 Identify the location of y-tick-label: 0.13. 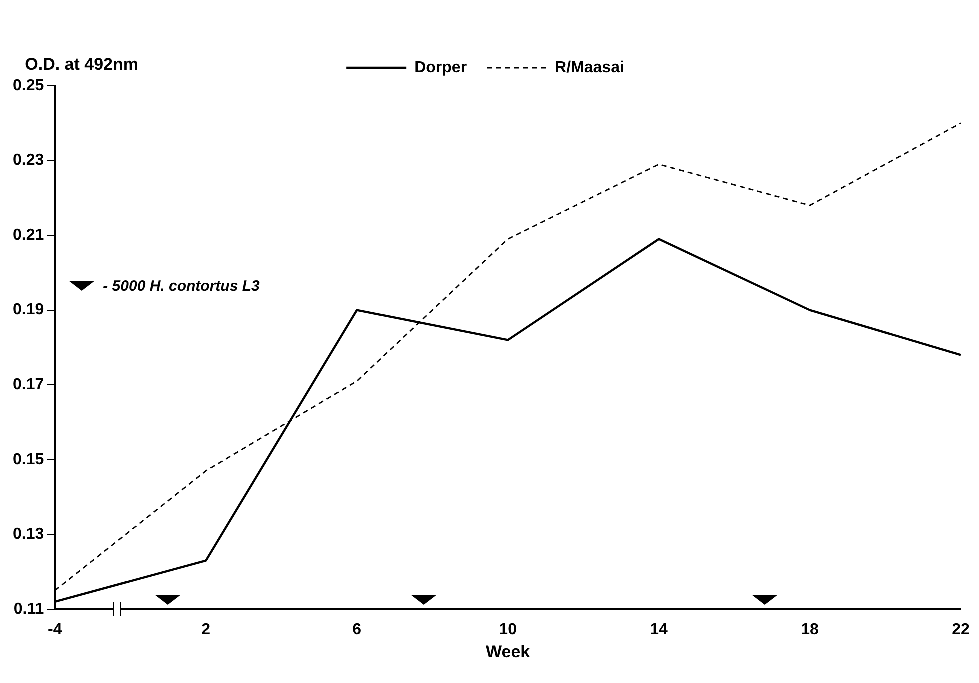
(28, 535).